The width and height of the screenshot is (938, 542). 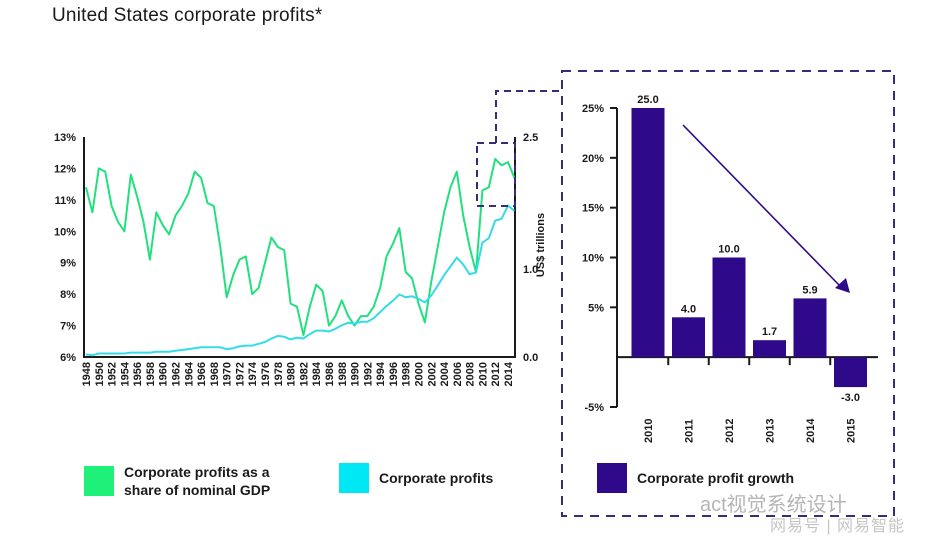 I want to click on bar-2013, so click(x=769, y=349).